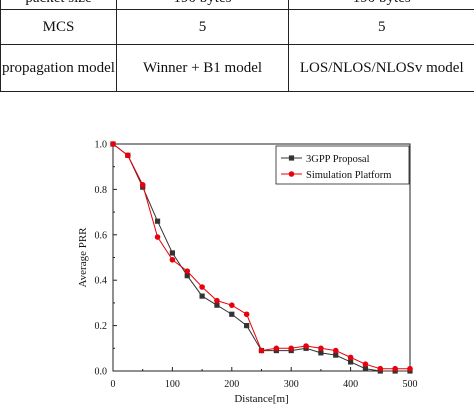 The image size is (474, 407). Describe the element at coordinates (58, 27) in the screenshot. I see `table-cell-param: MCS` at that location.